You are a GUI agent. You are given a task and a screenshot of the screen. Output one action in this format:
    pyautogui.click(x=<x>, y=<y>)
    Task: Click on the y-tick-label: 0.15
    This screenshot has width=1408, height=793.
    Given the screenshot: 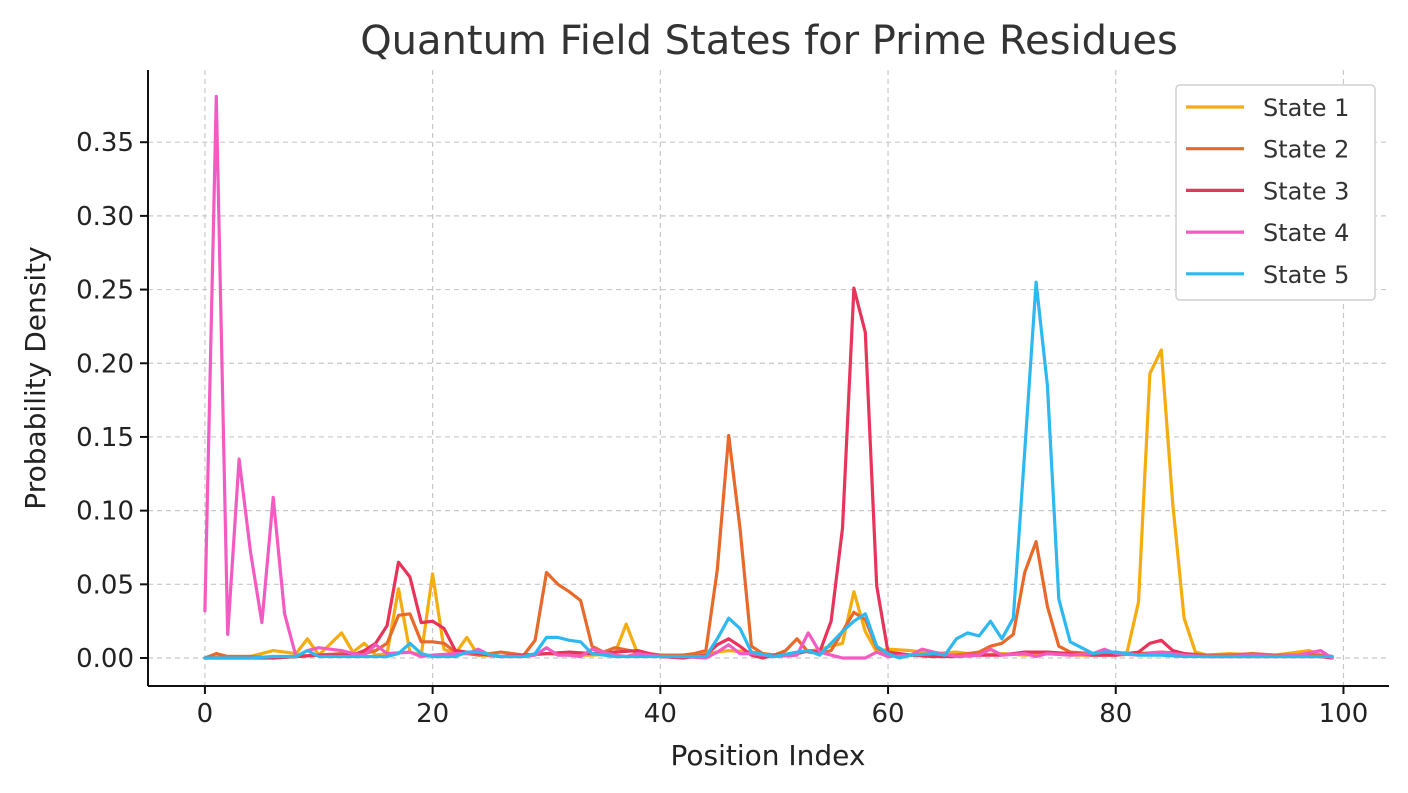 What is the action you would take?
    pyautogui.click(x=105, y=438)
    